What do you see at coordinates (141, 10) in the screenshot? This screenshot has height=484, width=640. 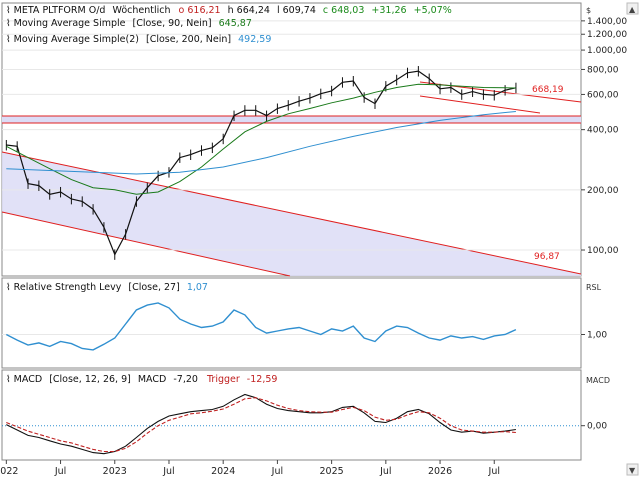 I see `interval-label: Wöchentlich` at bounding box center [141, 10].